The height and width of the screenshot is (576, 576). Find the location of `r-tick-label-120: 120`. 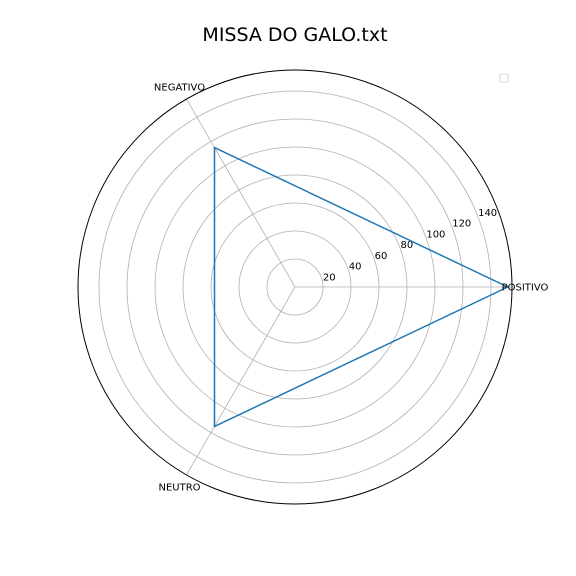

r-tick-label-120: 120 is located at coordinates (461, 224).